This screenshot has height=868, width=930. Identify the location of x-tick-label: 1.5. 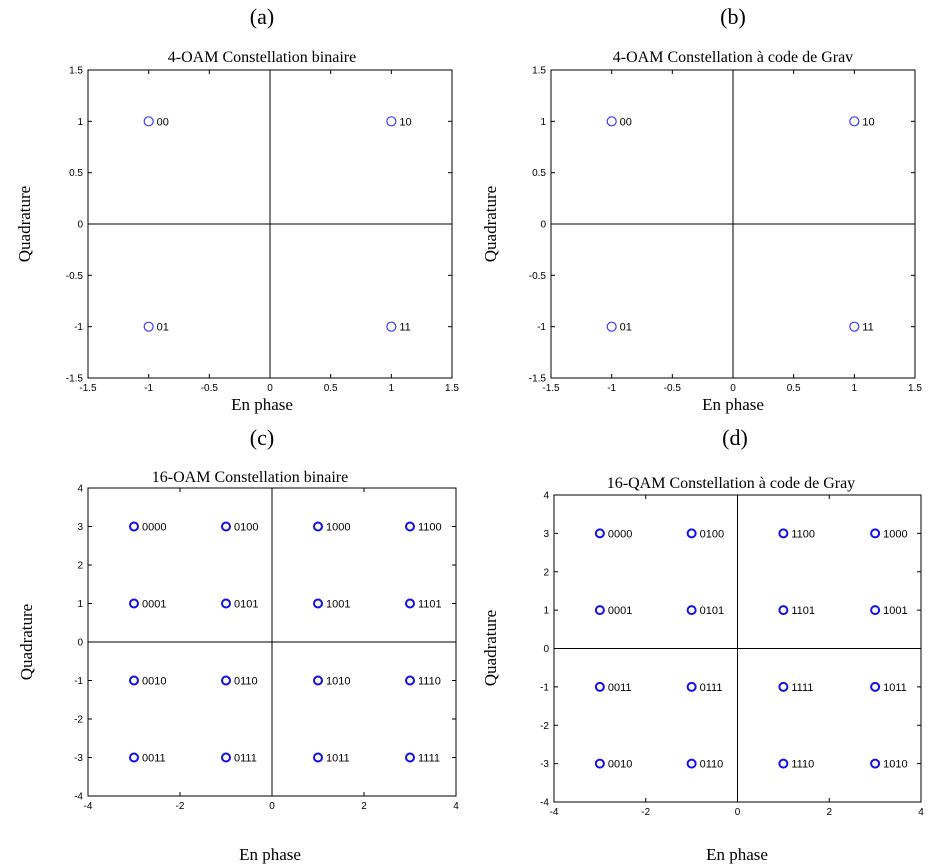
(915, 388).